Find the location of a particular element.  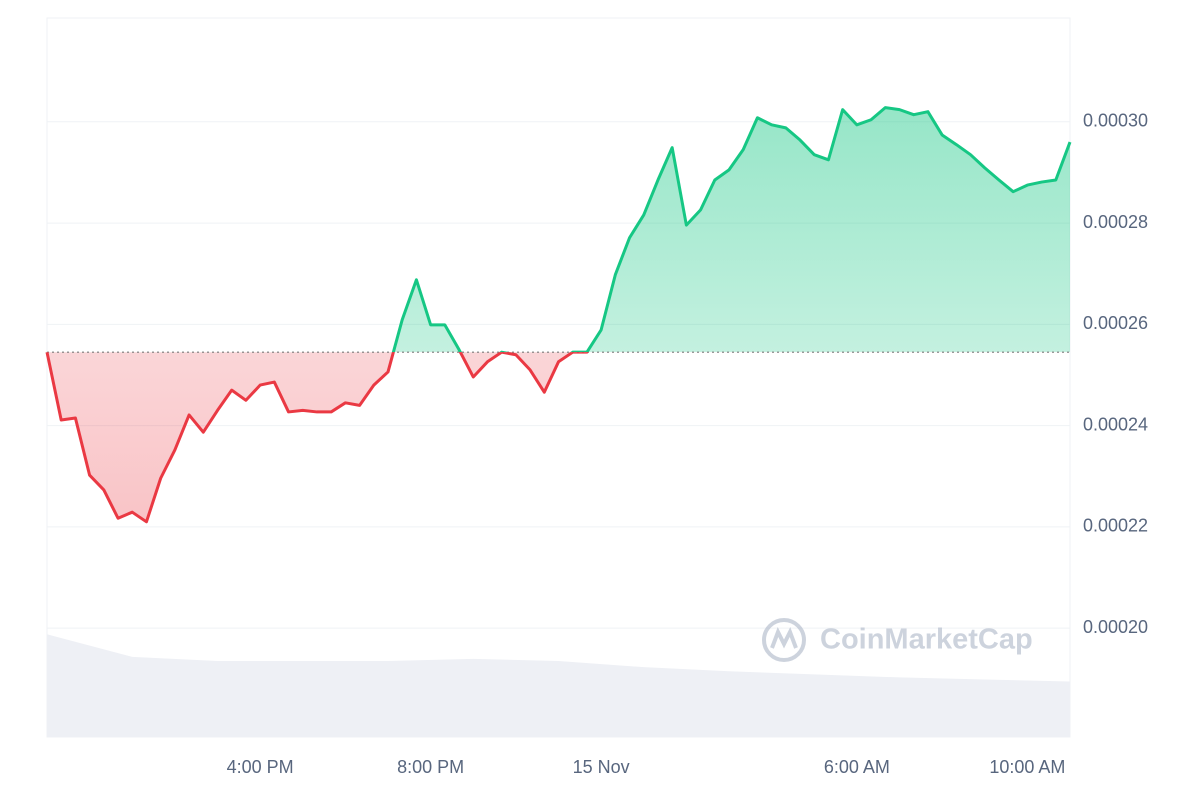

x-tick-label: 15 Nov is located at coordinates (601, 767).